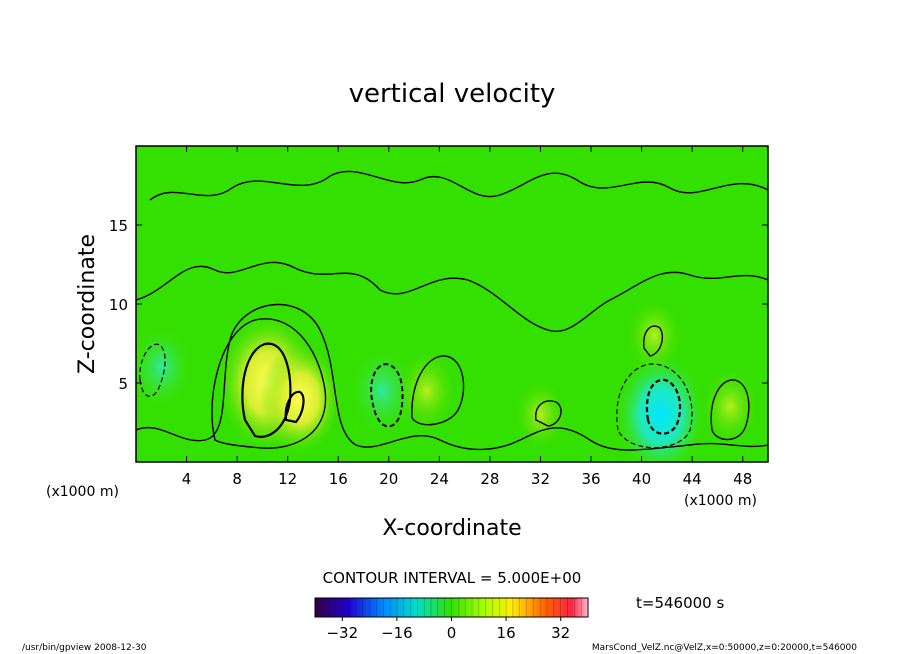 The width and height of the screenshot is (904, 654). What do you see at coordinates (123, 384) in the screenshot?
I see `y-tick-label: 5` at bounding box center [123, 384].